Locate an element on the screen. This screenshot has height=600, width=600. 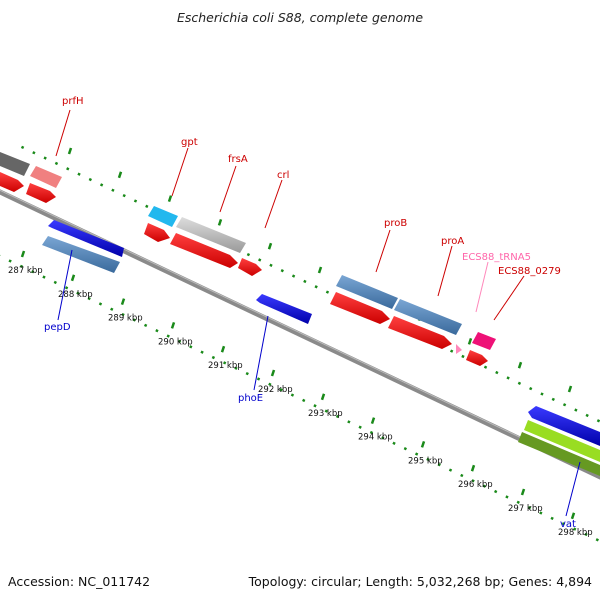
scale-label: 295 kbp is located at coordinates (425, 461).